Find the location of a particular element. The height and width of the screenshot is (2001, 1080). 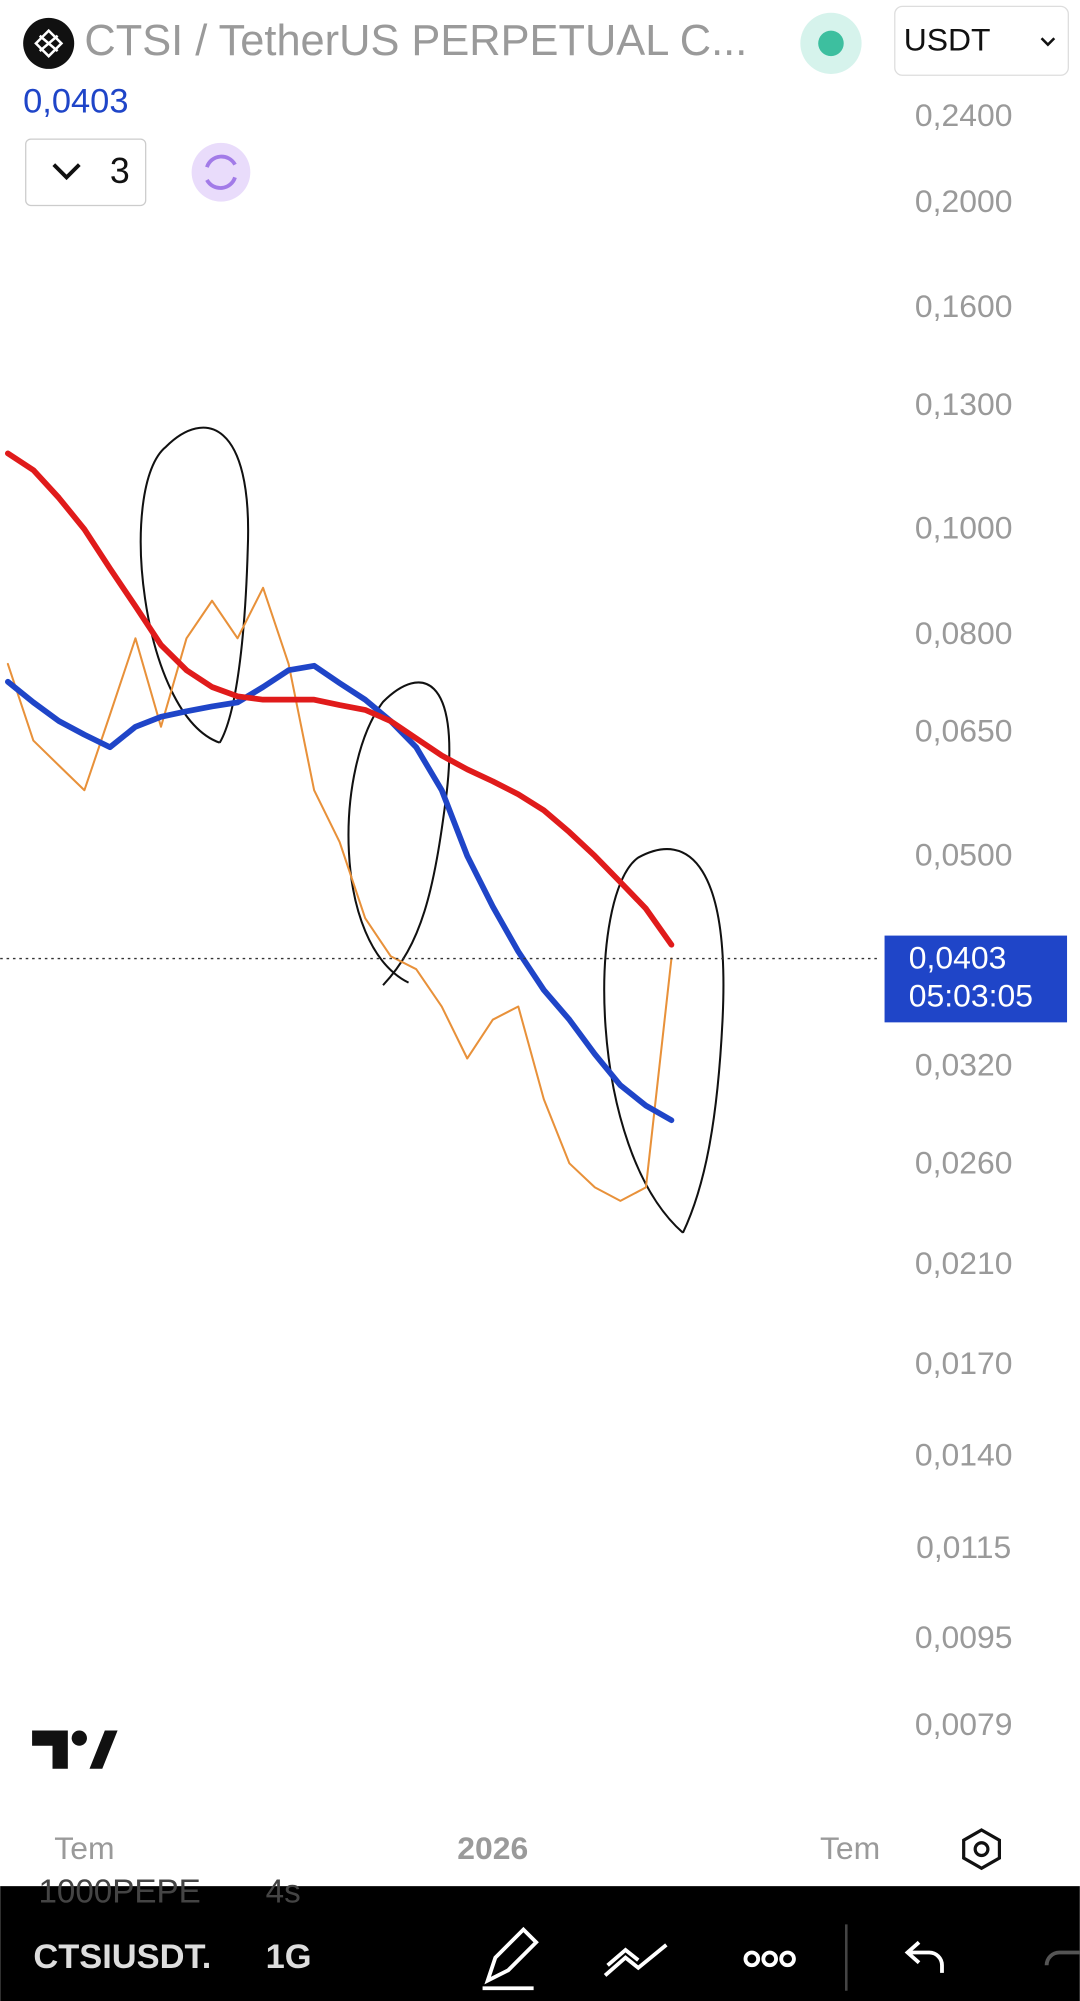

refresh-icon is located at coordinates (221, 172).